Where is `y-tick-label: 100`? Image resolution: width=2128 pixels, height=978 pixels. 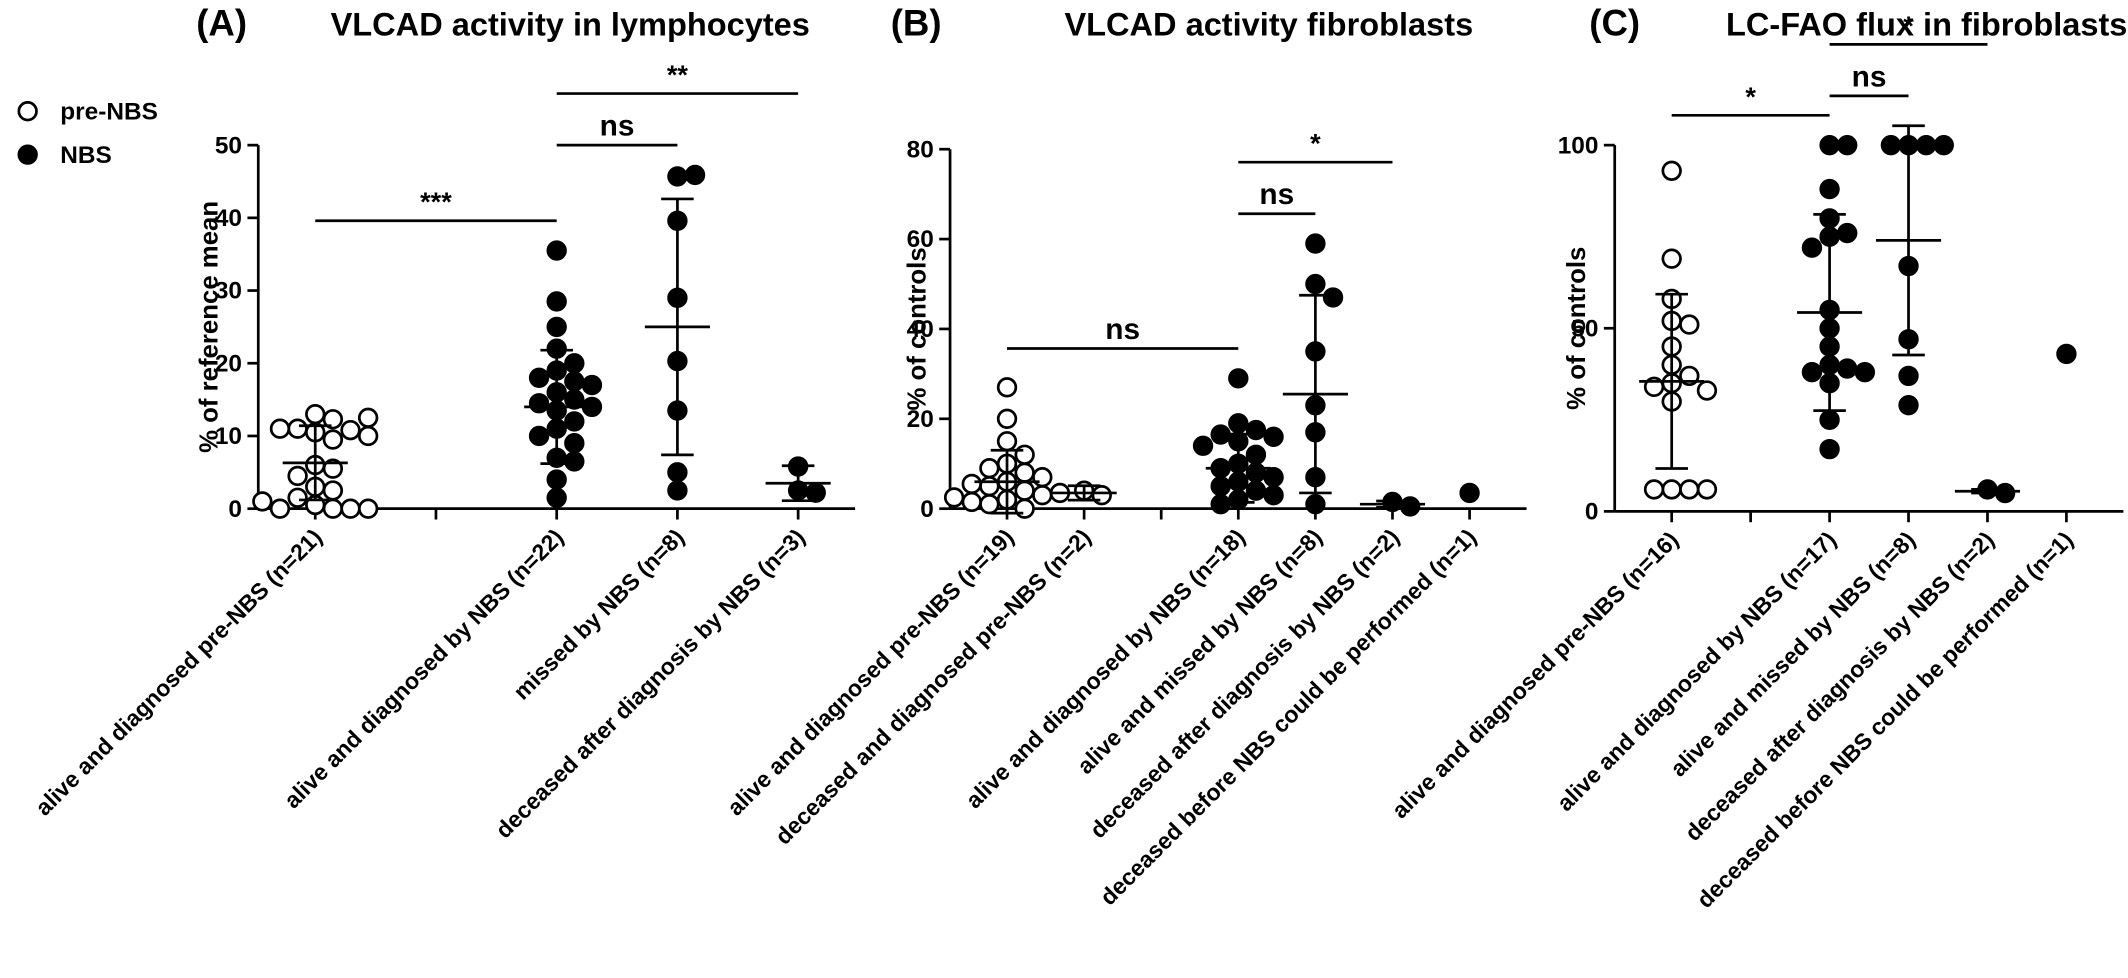 y-tick-label: 100 is located at coordinates (1578, 145).